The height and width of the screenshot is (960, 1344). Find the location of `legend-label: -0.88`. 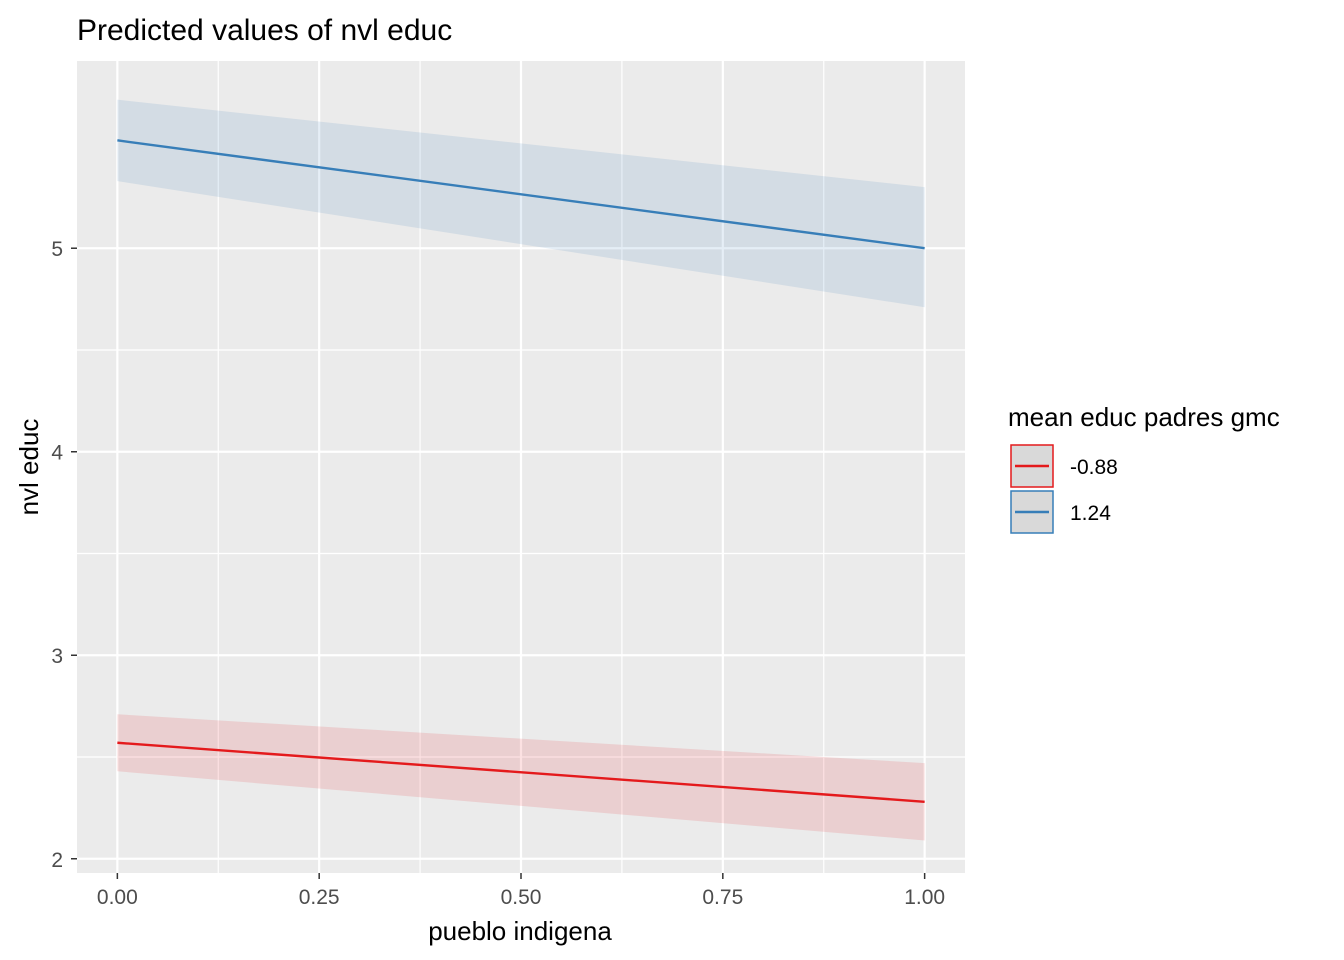

legend-label: -0.88 is located at coordinates (1094, 467).